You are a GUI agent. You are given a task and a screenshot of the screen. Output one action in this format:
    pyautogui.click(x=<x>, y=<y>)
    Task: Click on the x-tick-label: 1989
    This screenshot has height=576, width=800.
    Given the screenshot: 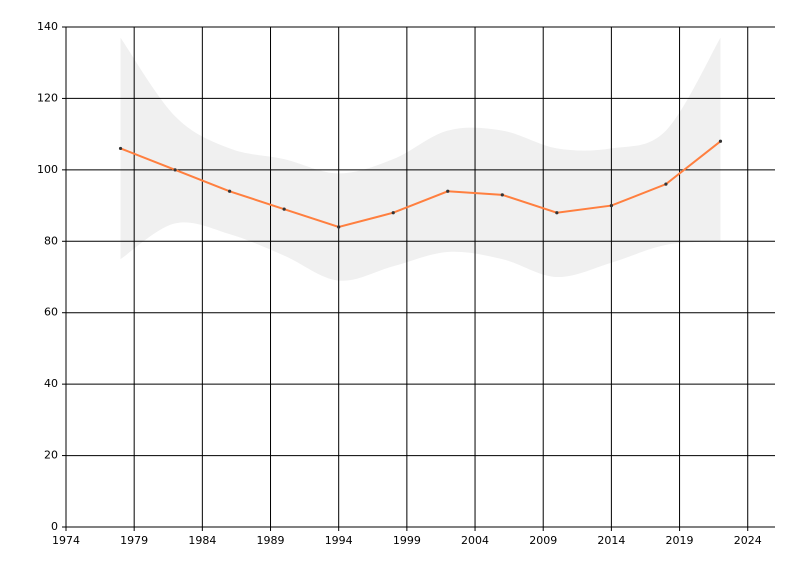 What is the action you would take?
    pyautogui.click(x=271, y=540)
    